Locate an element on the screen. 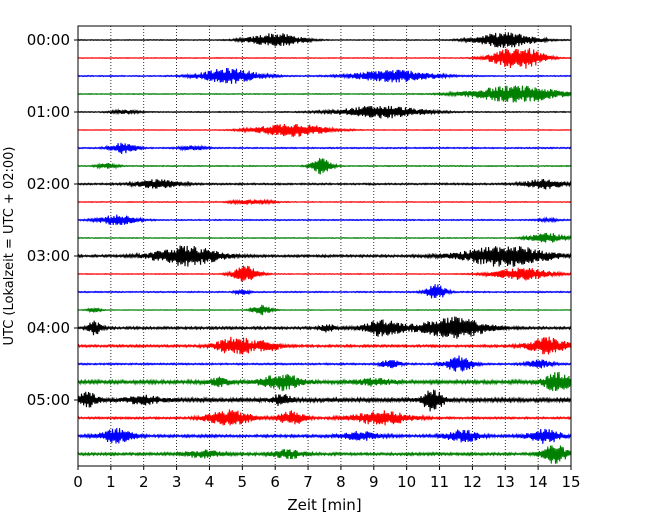 The image size is (650, 524). y-tick-label: 02:00 is located at coordinates (48, 184).